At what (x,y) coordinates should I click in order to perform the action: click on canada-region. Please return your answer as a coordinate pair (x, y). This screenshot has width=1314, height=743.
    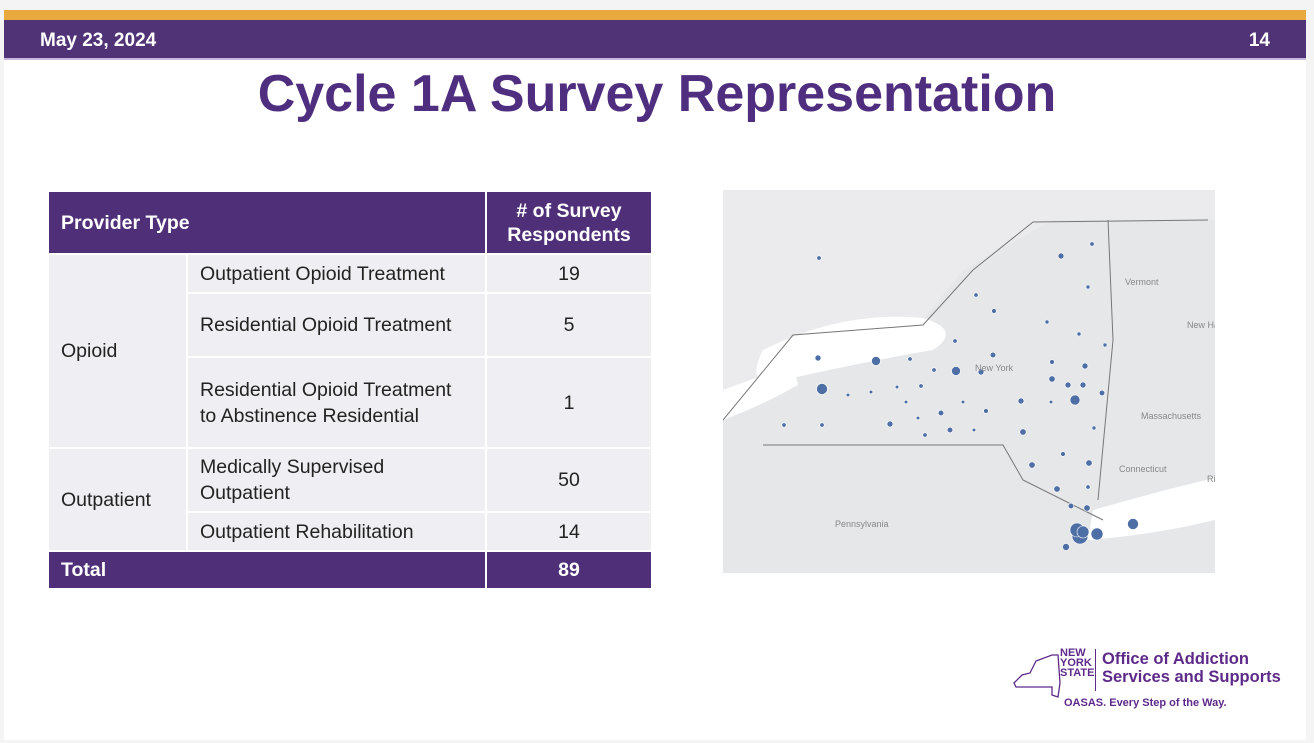
    Looking at the image, I should click on (969, 305).